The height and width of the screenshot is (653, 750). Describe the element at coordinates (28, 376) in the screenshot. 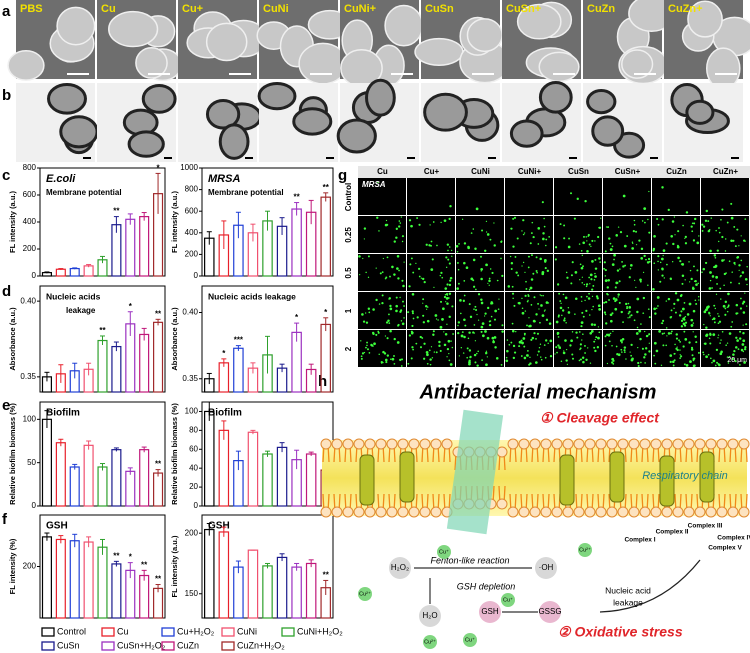

I see `y-tick-label: 0.35` at that location.